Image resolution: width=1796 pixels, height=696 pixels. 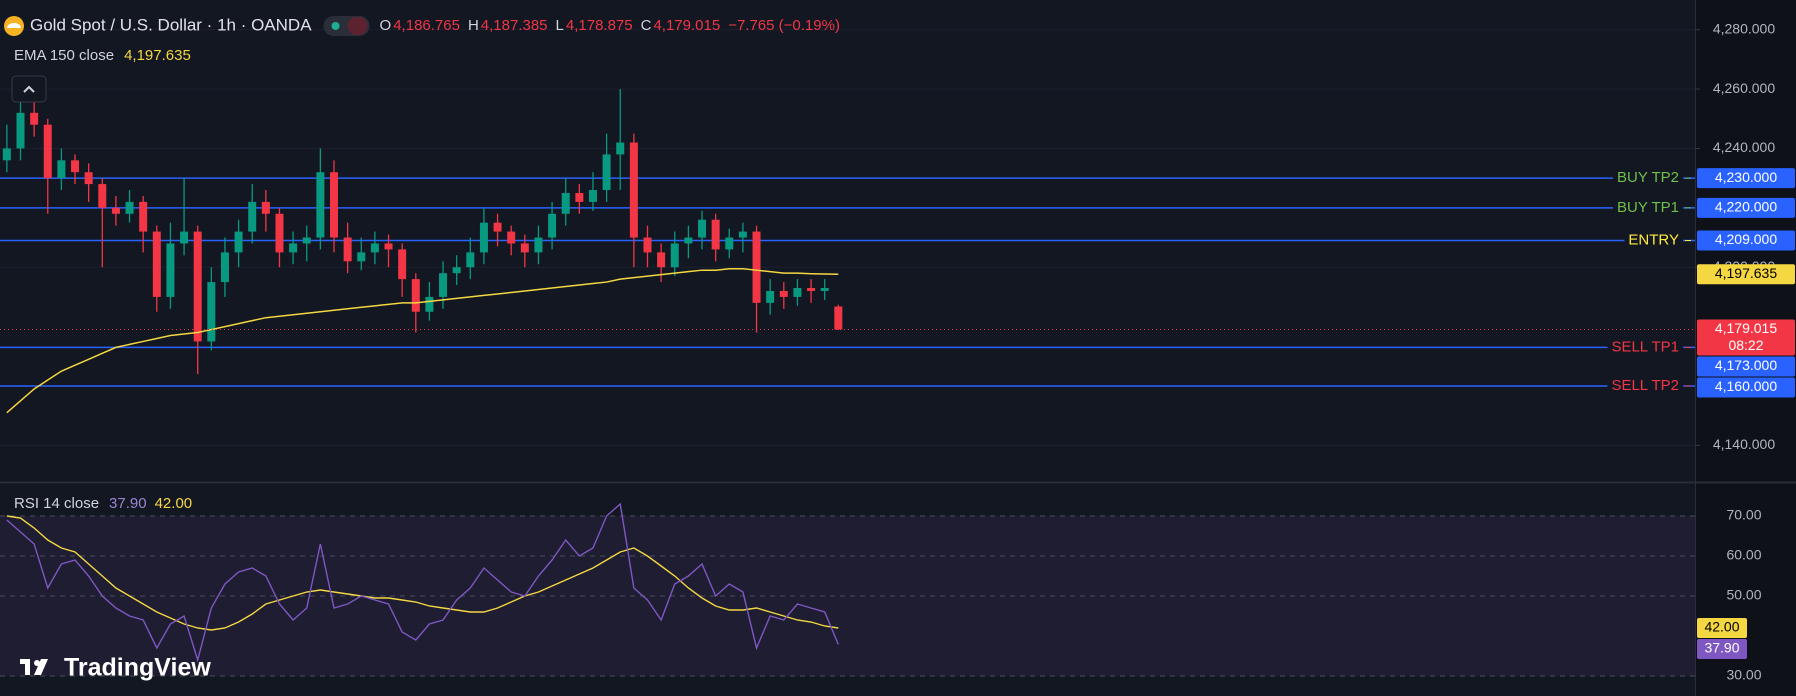 I want to click on rsi-value-label: 42.00, so click(x=1721, y=627).